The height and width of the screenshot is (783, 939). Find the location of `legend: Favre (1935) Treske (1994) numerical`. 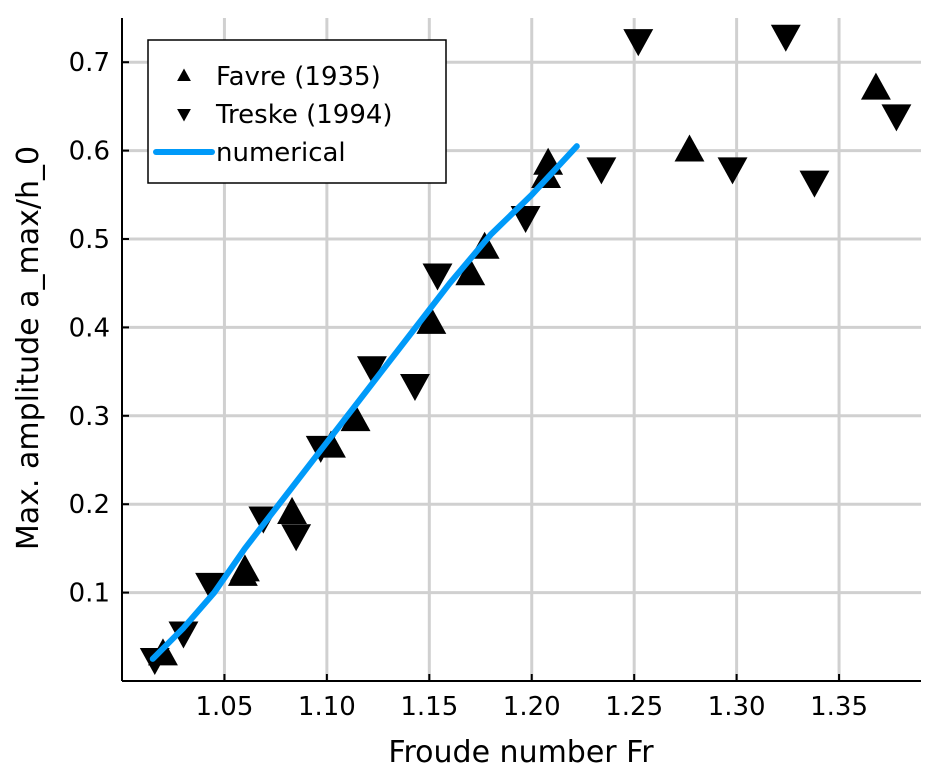

legend: Favre (1935) Treske (1994) numerical is located at coordinates (297, 111).